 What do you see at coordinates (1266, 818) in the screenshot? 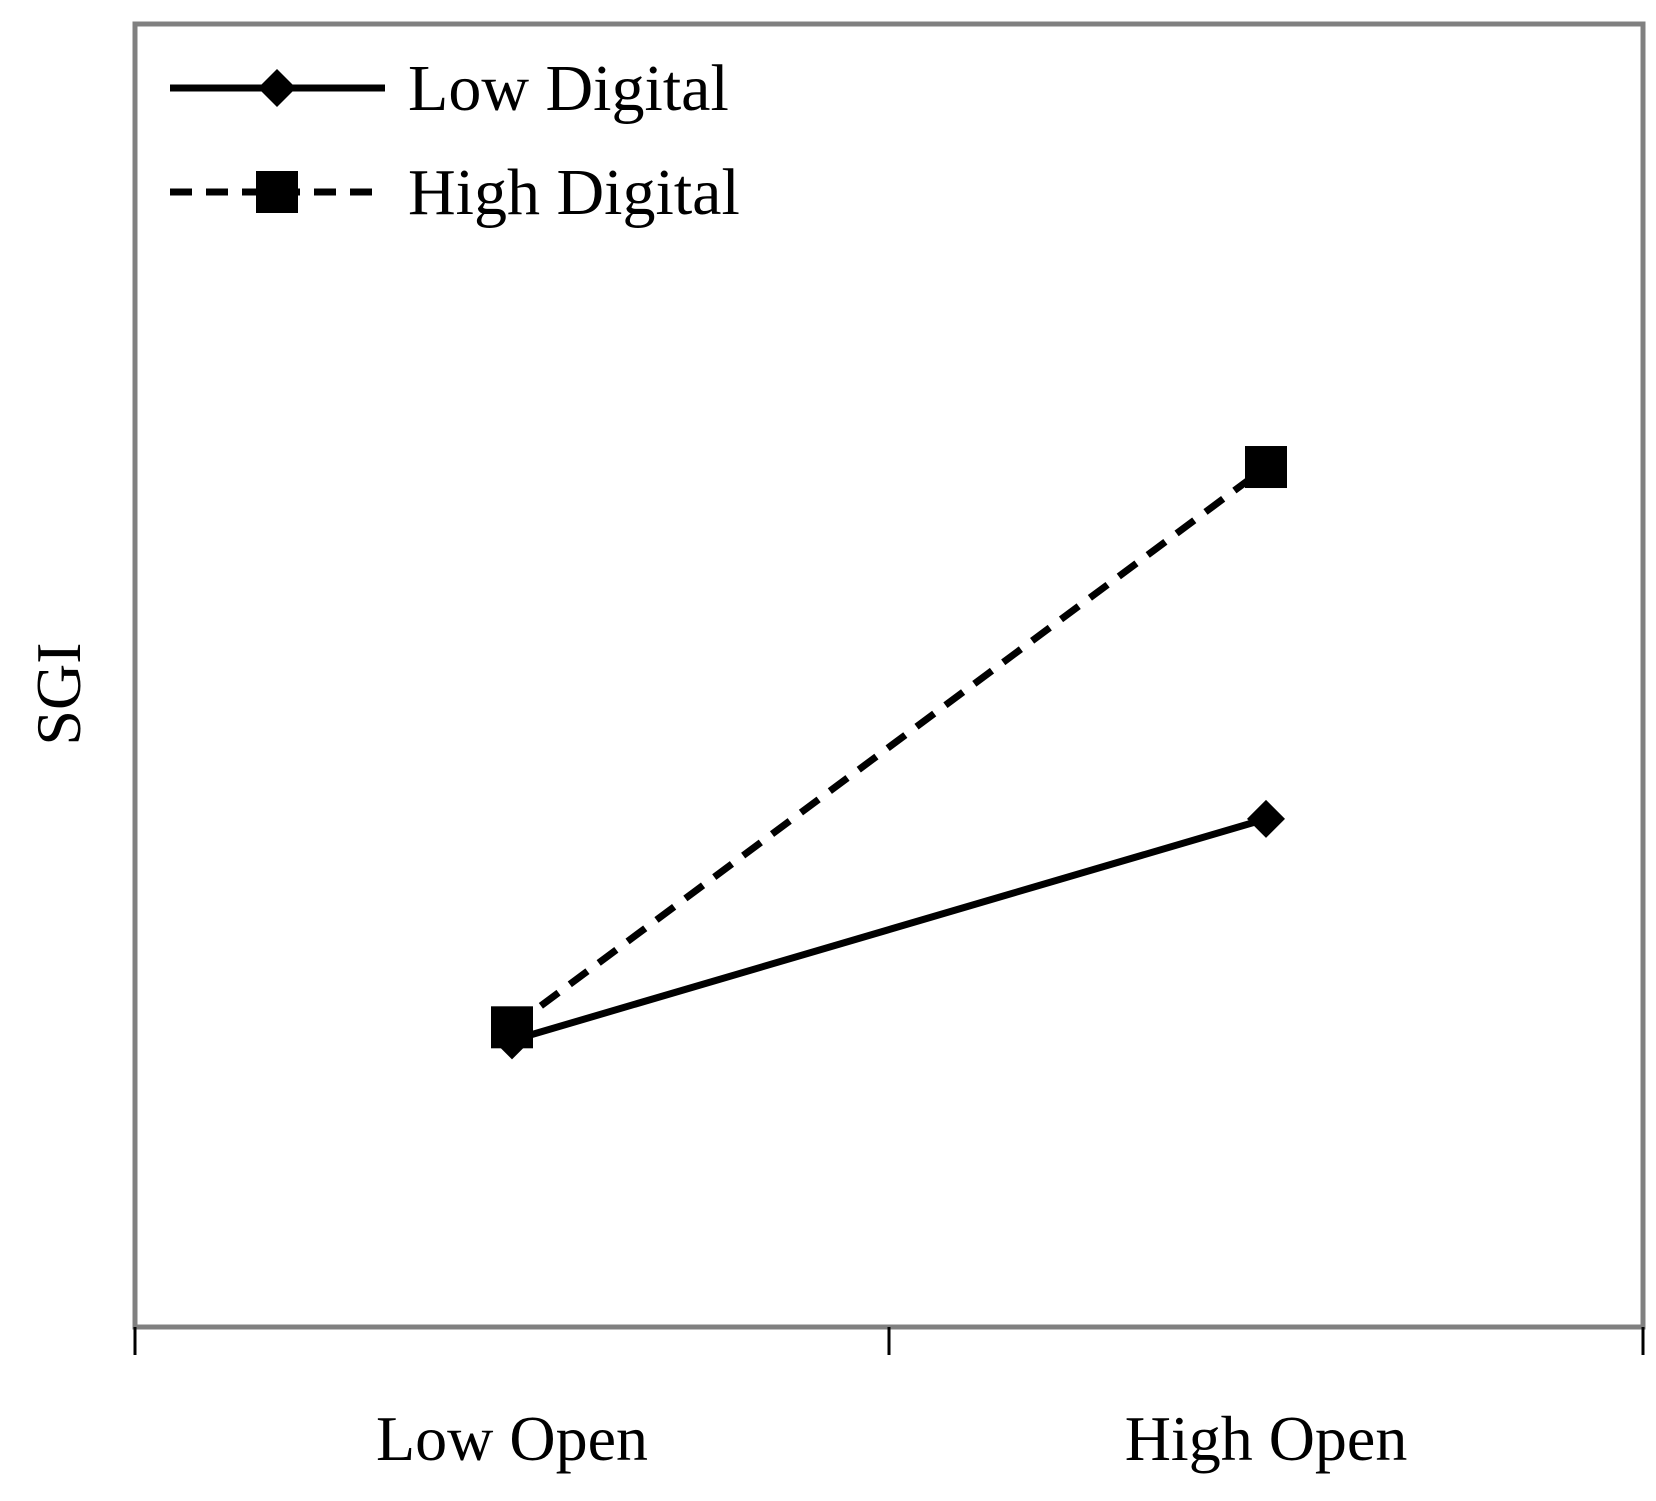
I see `series-0-point` at bounding box center [1266, 818].